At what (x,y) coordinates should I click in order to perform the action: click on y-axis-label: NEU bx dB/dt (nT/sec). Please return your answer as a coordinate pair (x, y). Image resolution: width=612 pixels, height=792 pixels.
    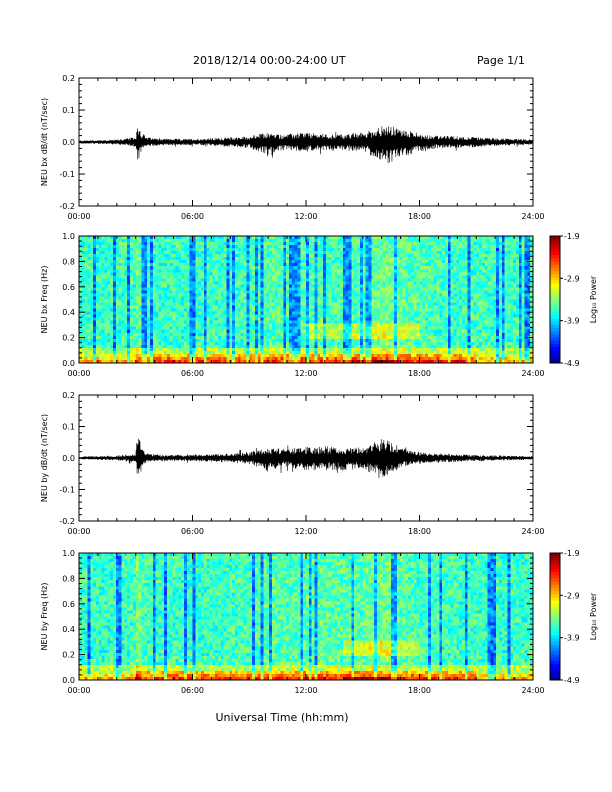
    Looking at the image, I should click on (44, 142).